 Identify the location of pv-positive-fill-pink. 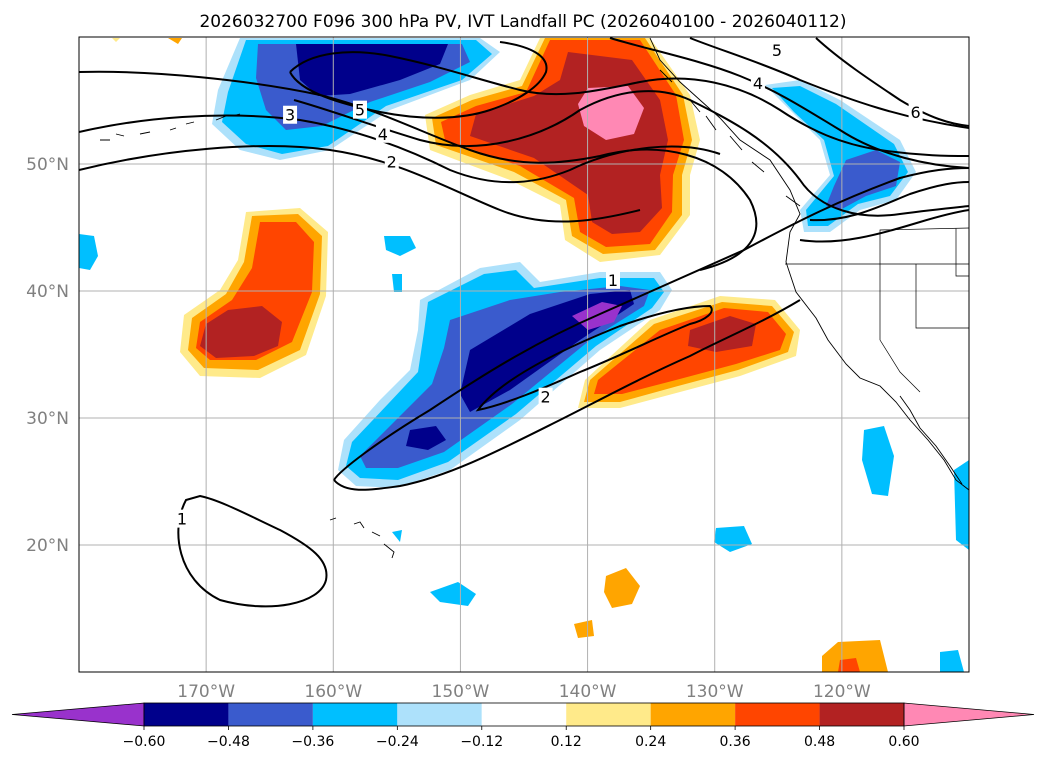
(611, 113).